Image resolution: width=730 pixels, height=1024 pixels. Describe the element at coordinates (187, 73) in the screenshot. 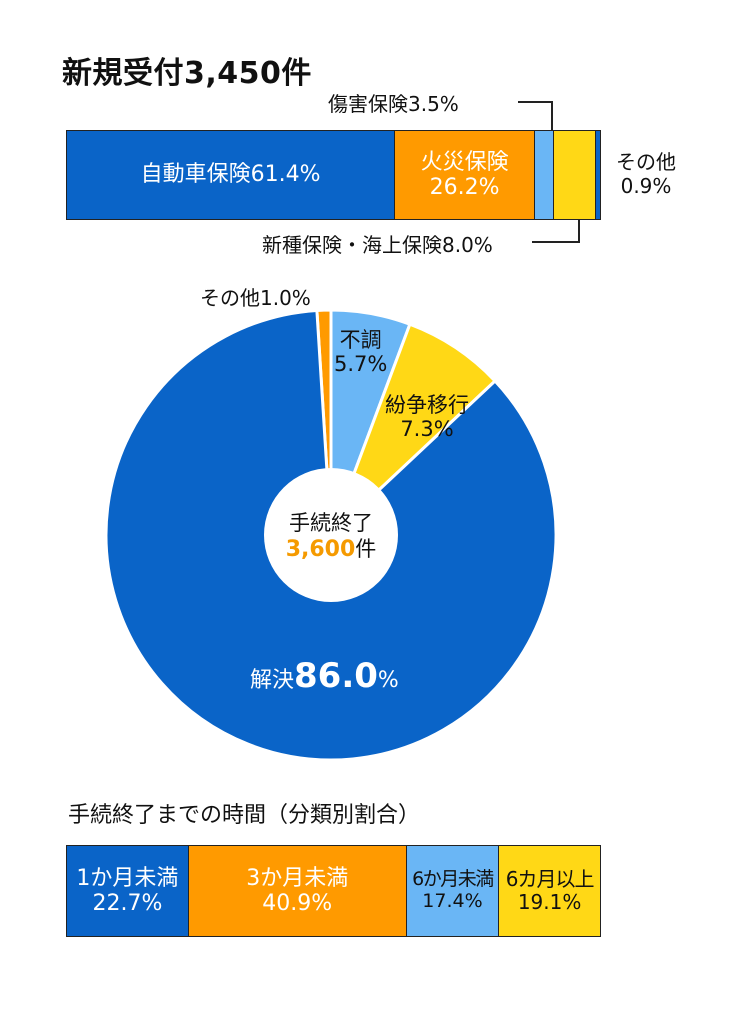

I see `intake-title: 新規受付3,450件` at that location.